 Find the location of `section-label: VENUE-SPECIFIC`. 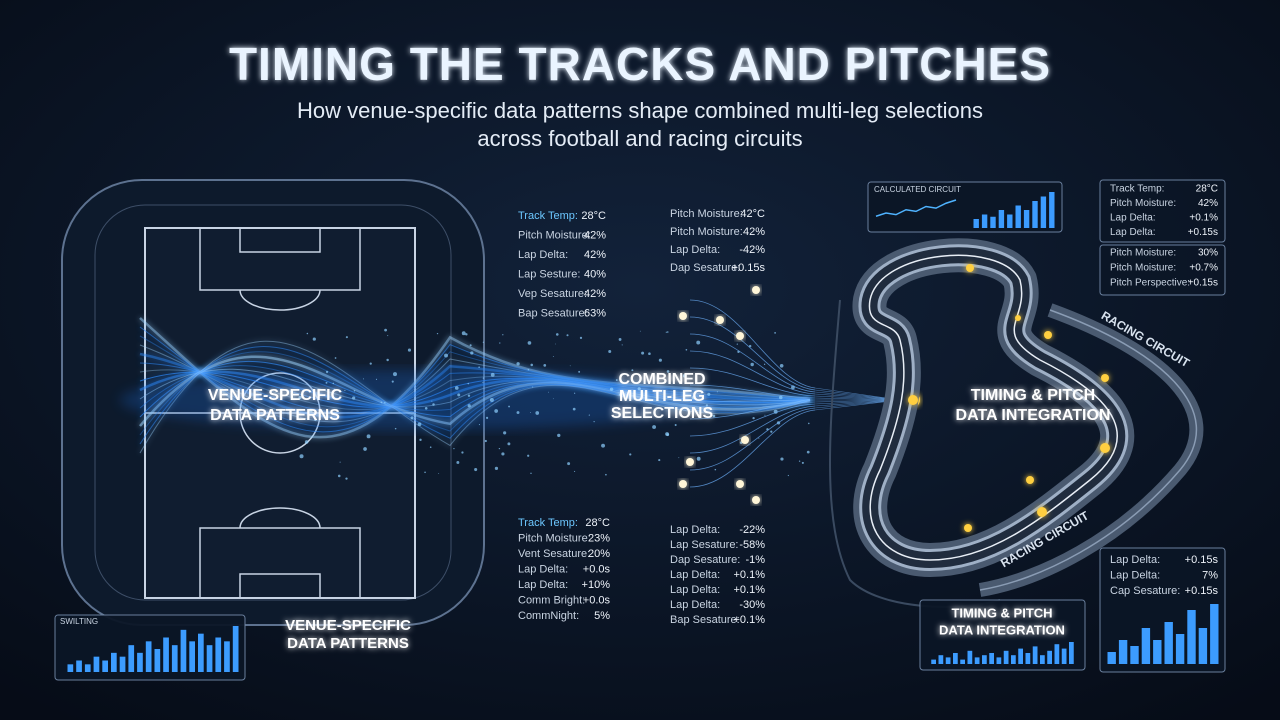

section-label: VENUE-SPECIFIC is located at coordinates (275, 395).